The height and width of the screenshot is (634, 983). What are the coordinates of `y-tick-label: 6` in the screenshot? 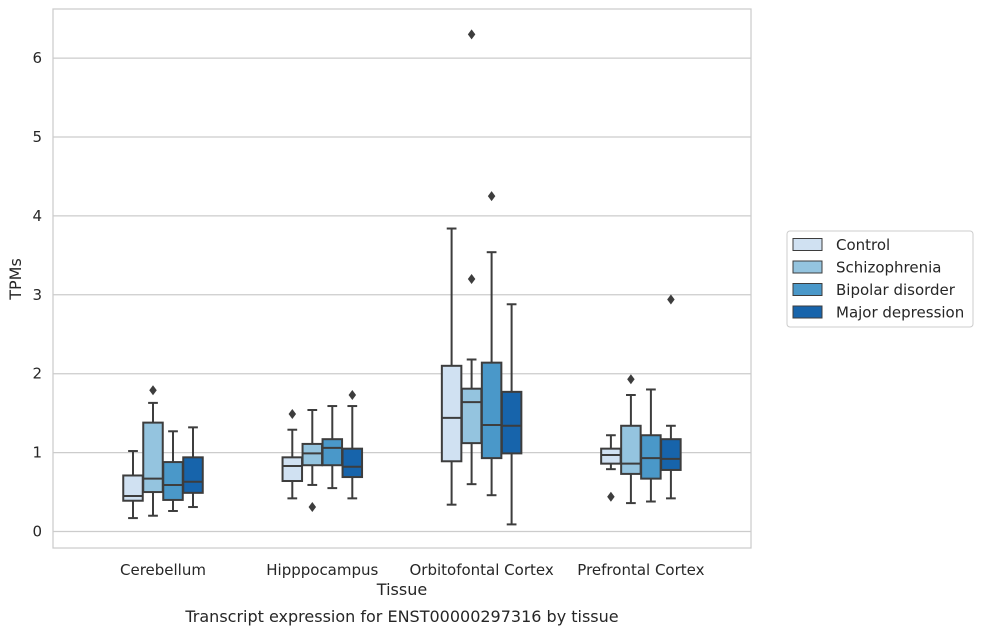 It's located at (37, 58).